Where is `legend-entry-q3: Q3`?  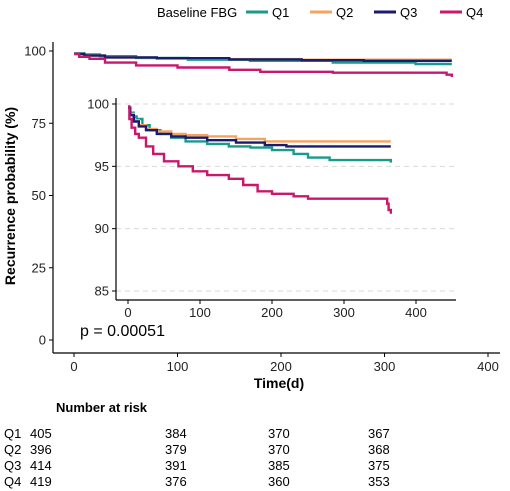
legend-entry-q3: Q3 is located at coordinates (395, 12).